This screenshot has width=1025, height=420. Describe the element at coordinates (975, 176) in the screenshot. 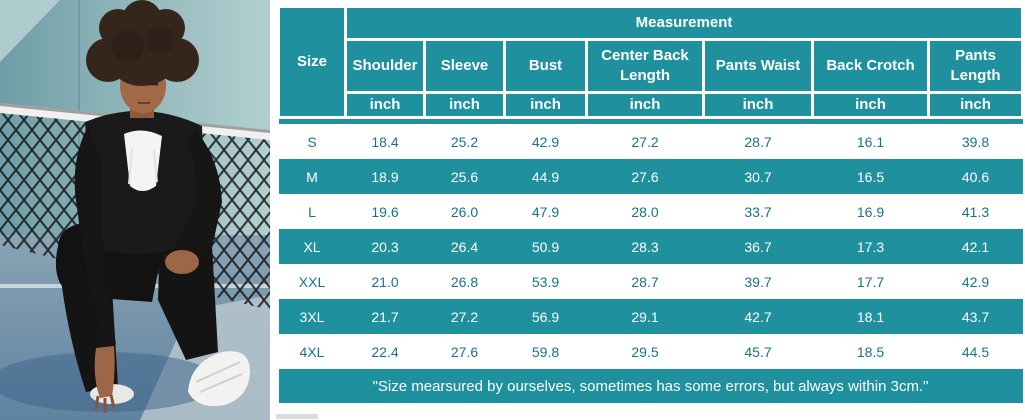

I see `value-cell: 40.6` at that location.